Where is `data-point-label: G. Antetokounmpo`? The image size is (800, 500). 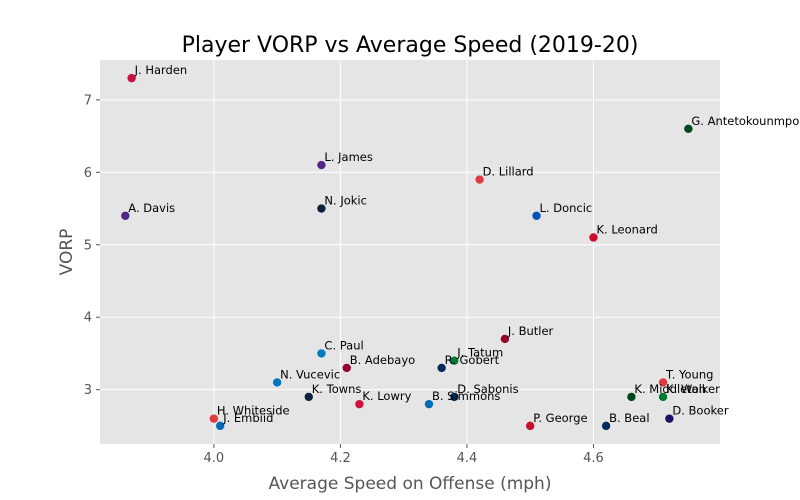
data-point-label: G. Antetokounmpo is located at coordinates (745, 121).